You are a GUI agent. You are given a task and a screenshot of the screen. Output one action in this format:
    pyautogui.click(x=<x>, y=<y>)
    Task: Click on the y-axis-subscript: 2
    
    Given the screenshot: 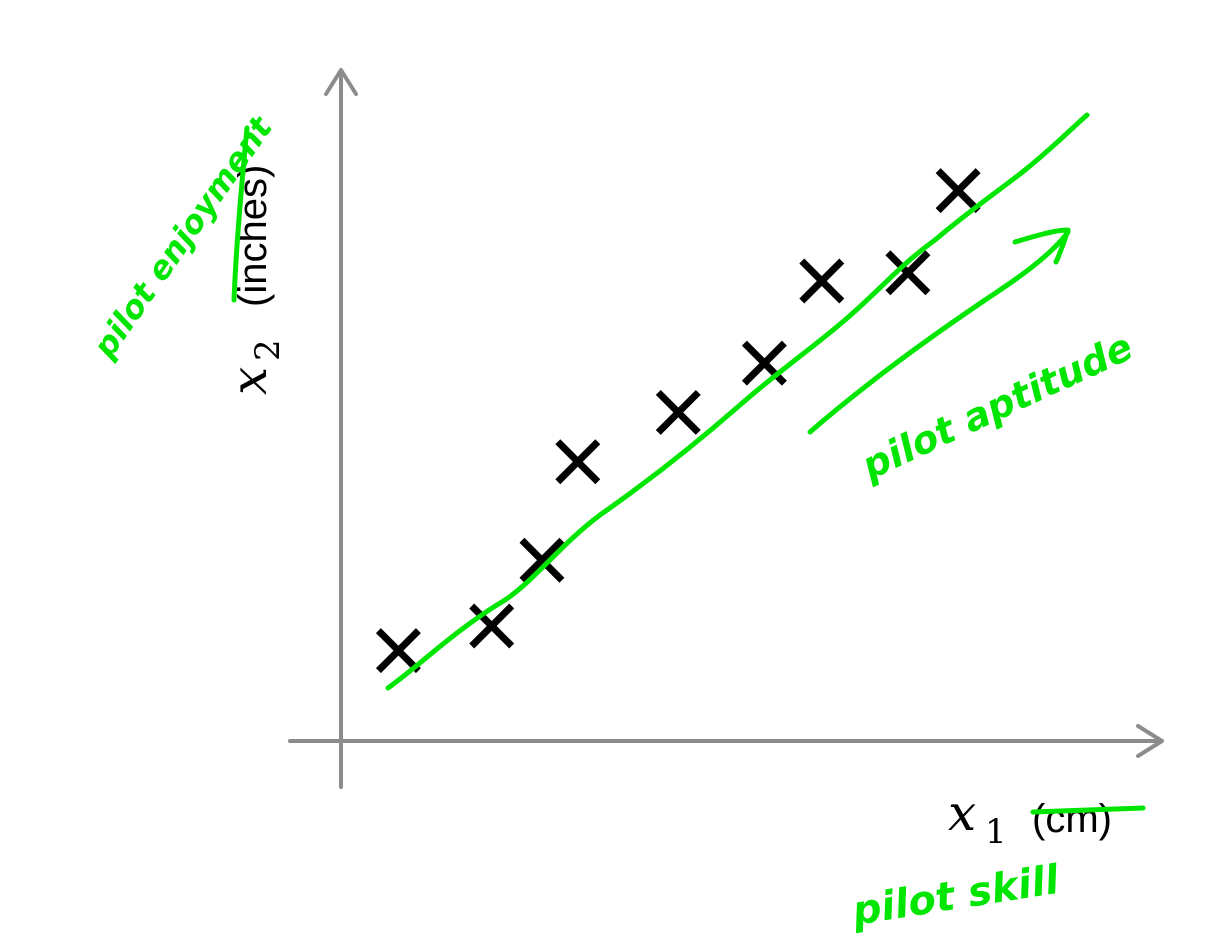 What is the action you would take?
    pyautogui.click(x=268, y=350)
    